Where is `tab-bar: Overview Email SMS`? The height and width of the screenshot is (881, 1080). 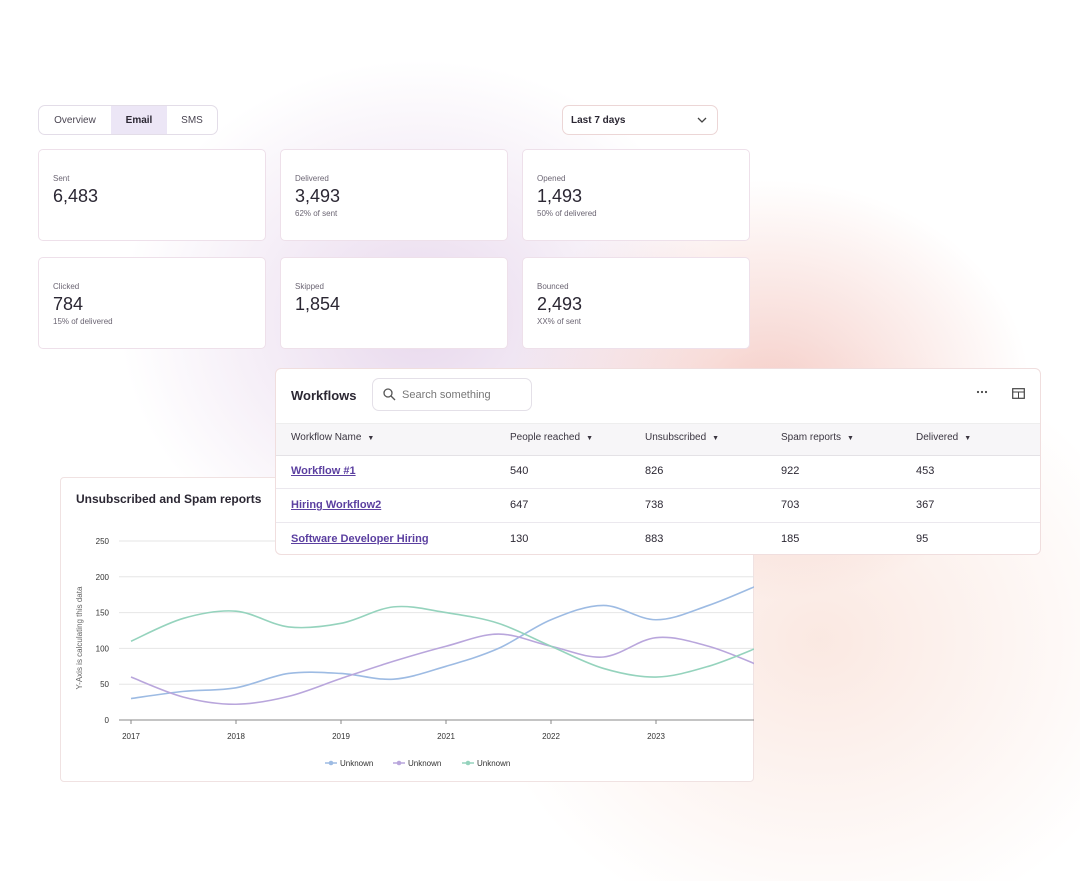 tab-bar: Overview Email SMS is located at coordinates (128, 120).